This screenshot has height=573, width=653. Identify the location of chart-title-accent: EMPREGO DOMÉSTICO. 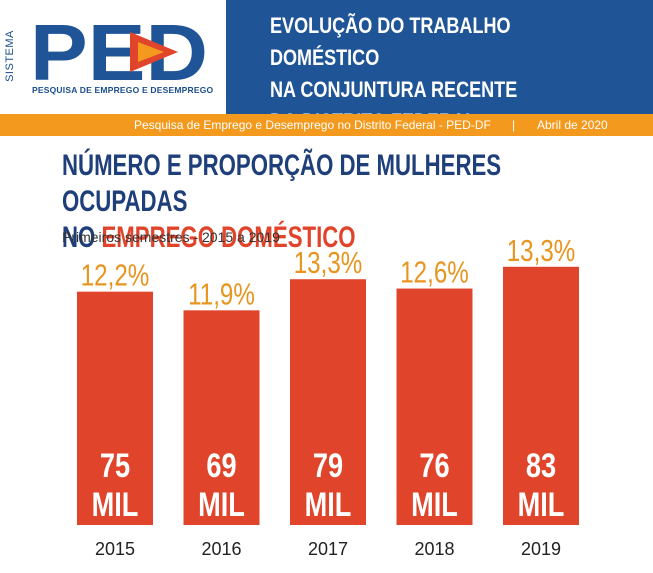
(228, 237).